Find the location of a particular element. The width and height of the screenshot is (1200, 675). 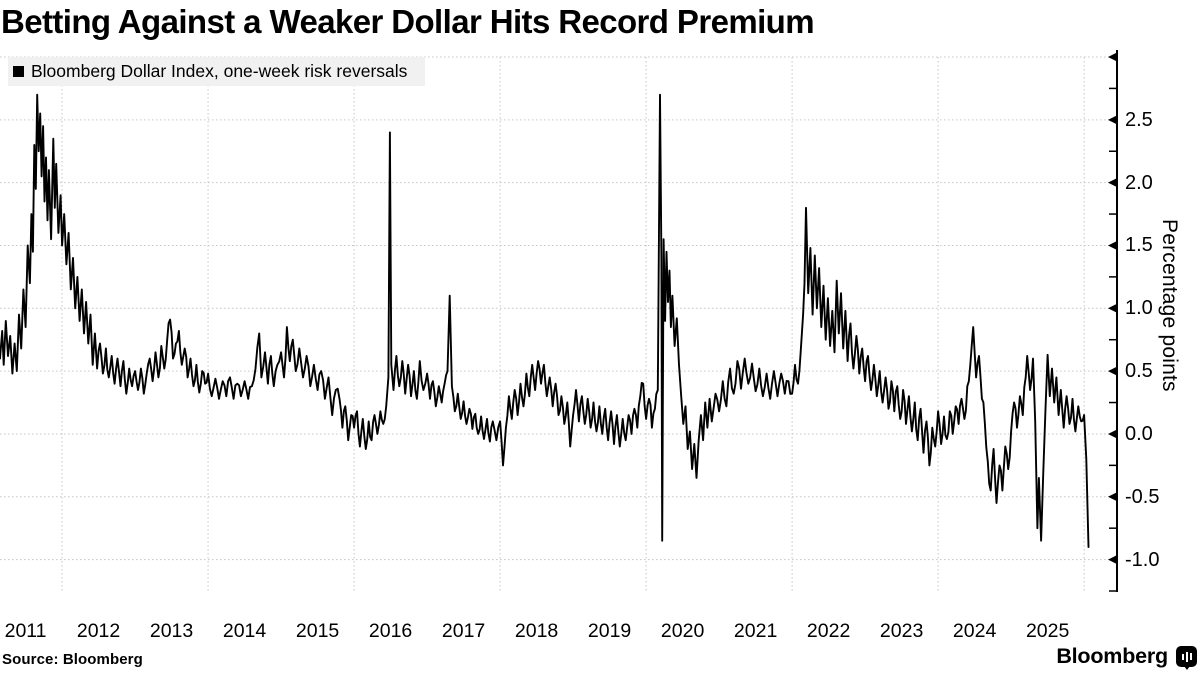

x-axis-tick-label: 2018 is located at coordinates (536, 631).